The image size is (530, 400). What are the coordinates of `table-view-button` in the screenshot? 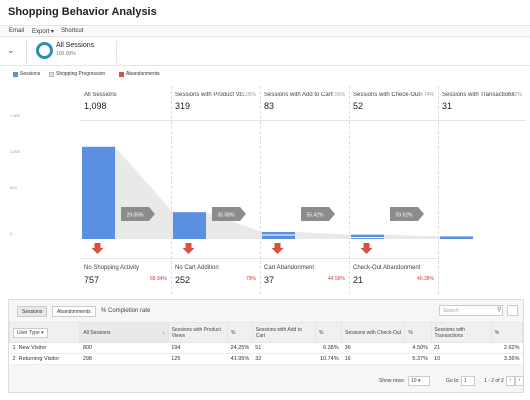 It's located at (512, 310).